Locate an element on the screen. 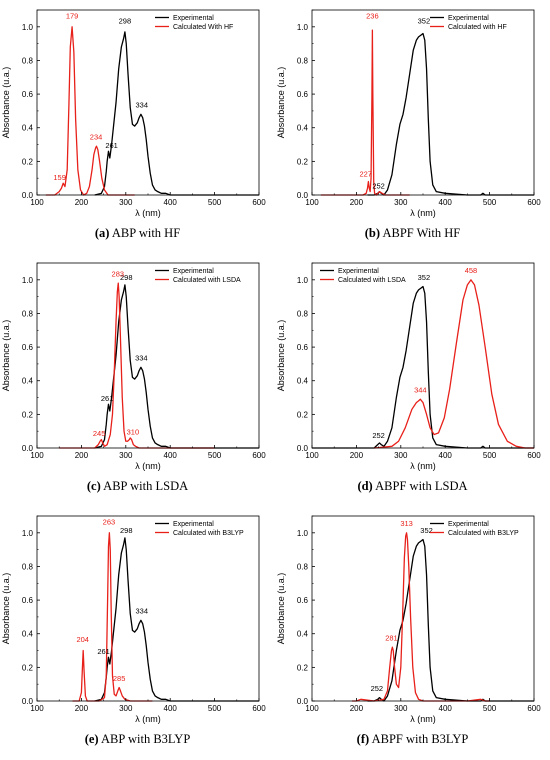  panel-caption: (f) ABPF with B3LYP is located at coordinates (412, 739).